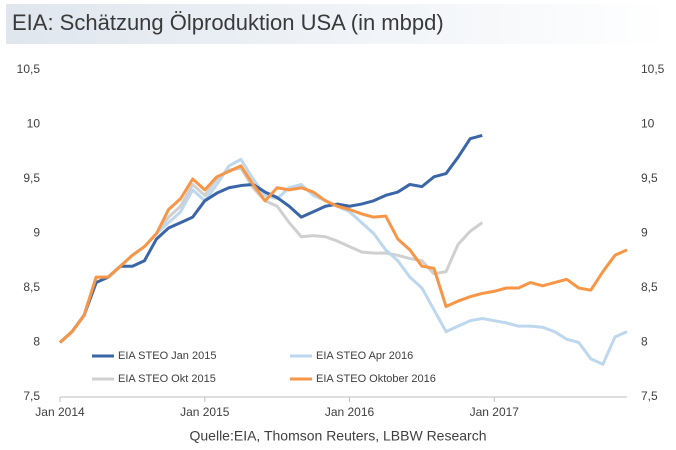  Describe the element at coordinates (36, 342) in the screenshot. I see `y-tick-label: 8` at that location.